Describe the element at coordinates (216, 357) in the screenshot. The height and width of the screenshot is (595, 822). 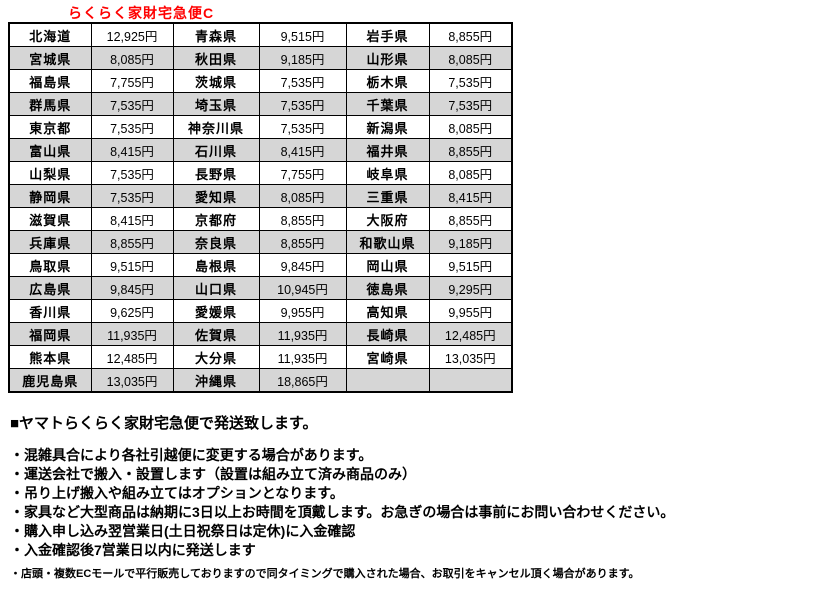
I see `prefecture-cell: 大分県` at that location.